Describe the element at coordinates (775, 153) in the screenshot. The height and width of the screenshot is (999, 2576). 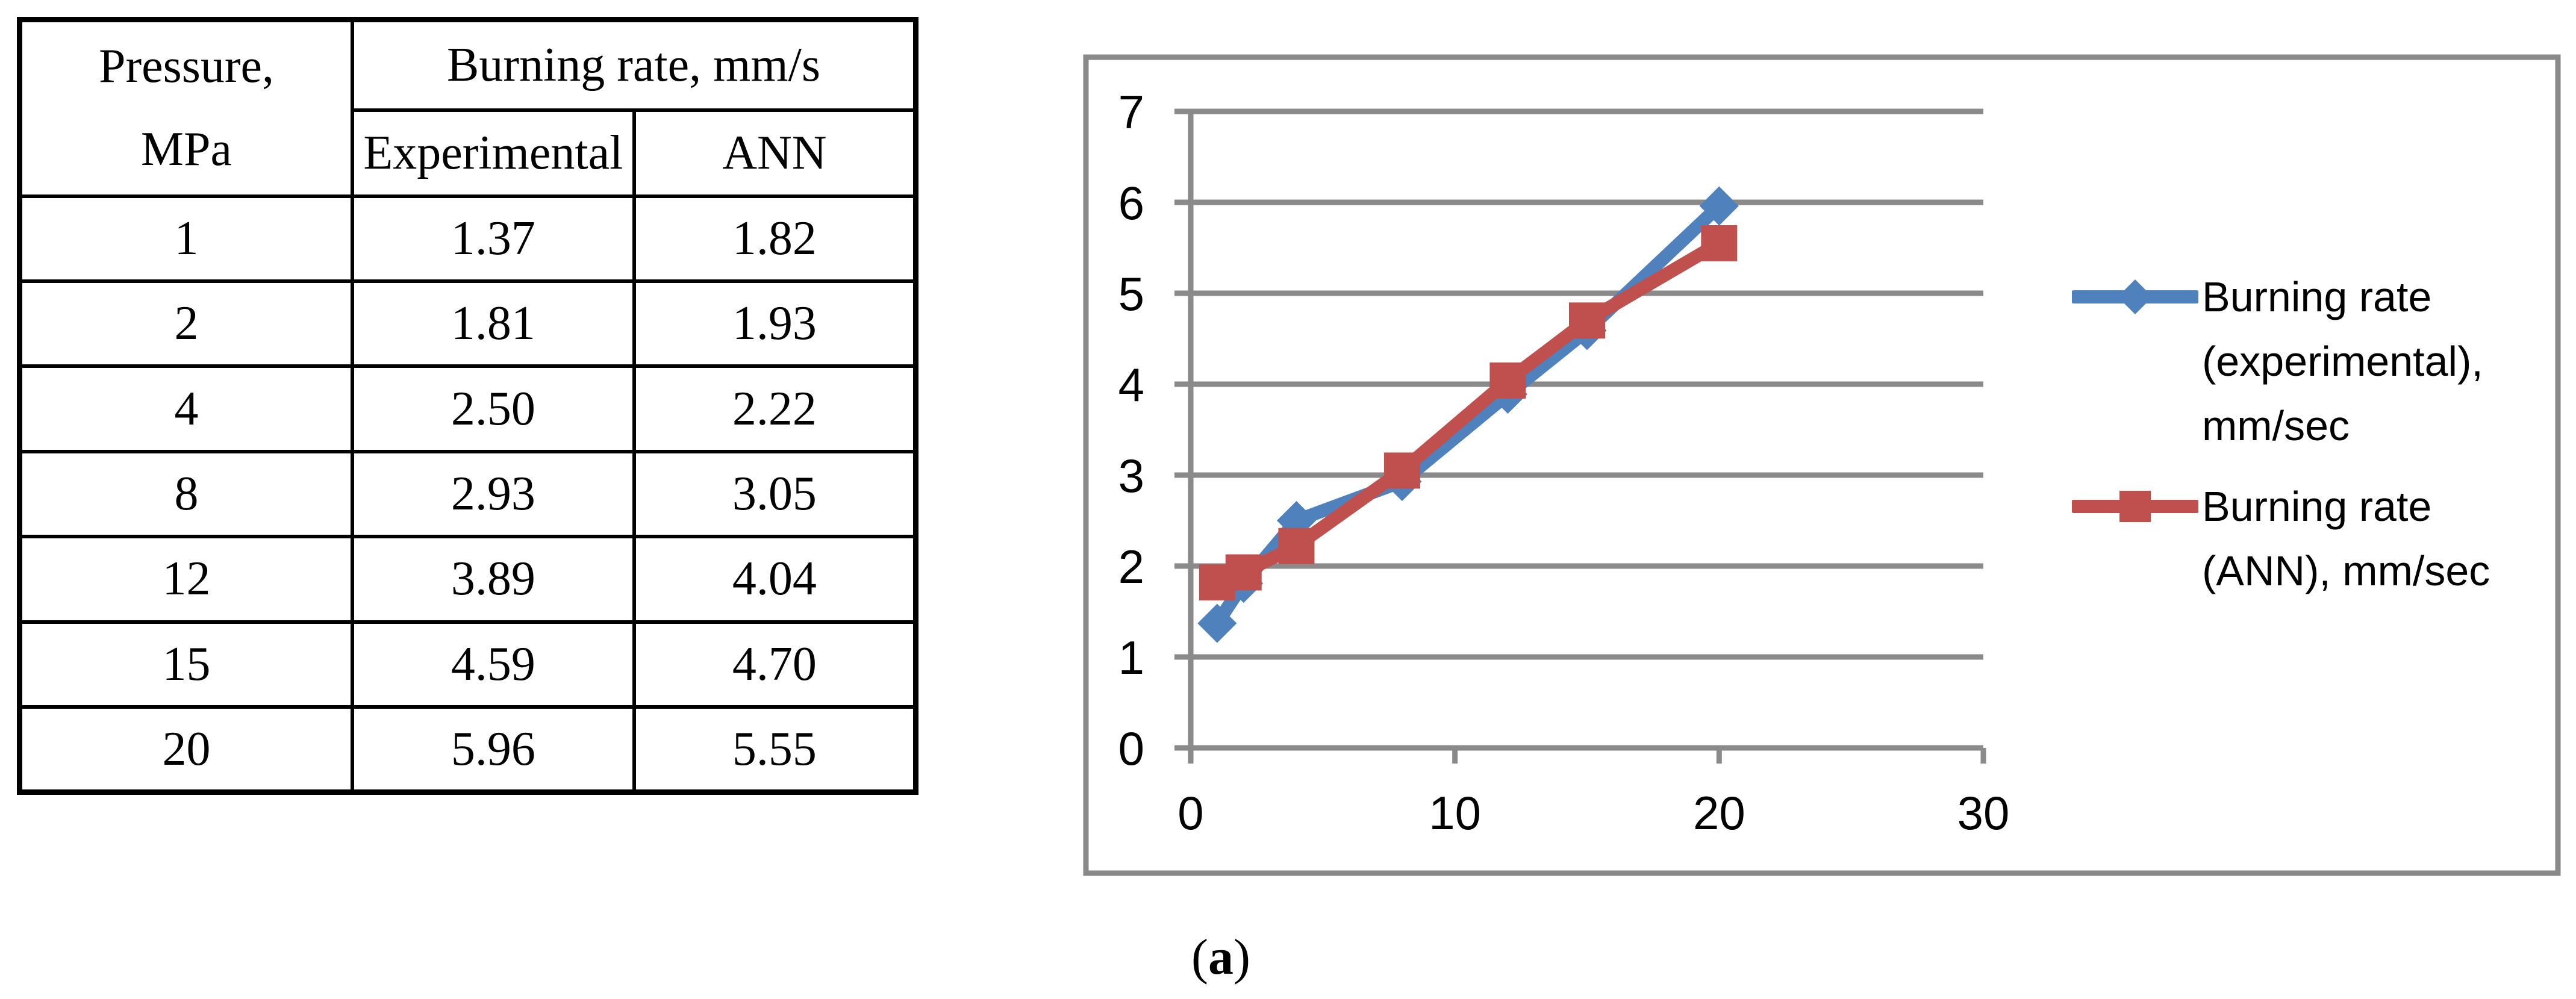
I see `table-header-ann: ANN` at that location.